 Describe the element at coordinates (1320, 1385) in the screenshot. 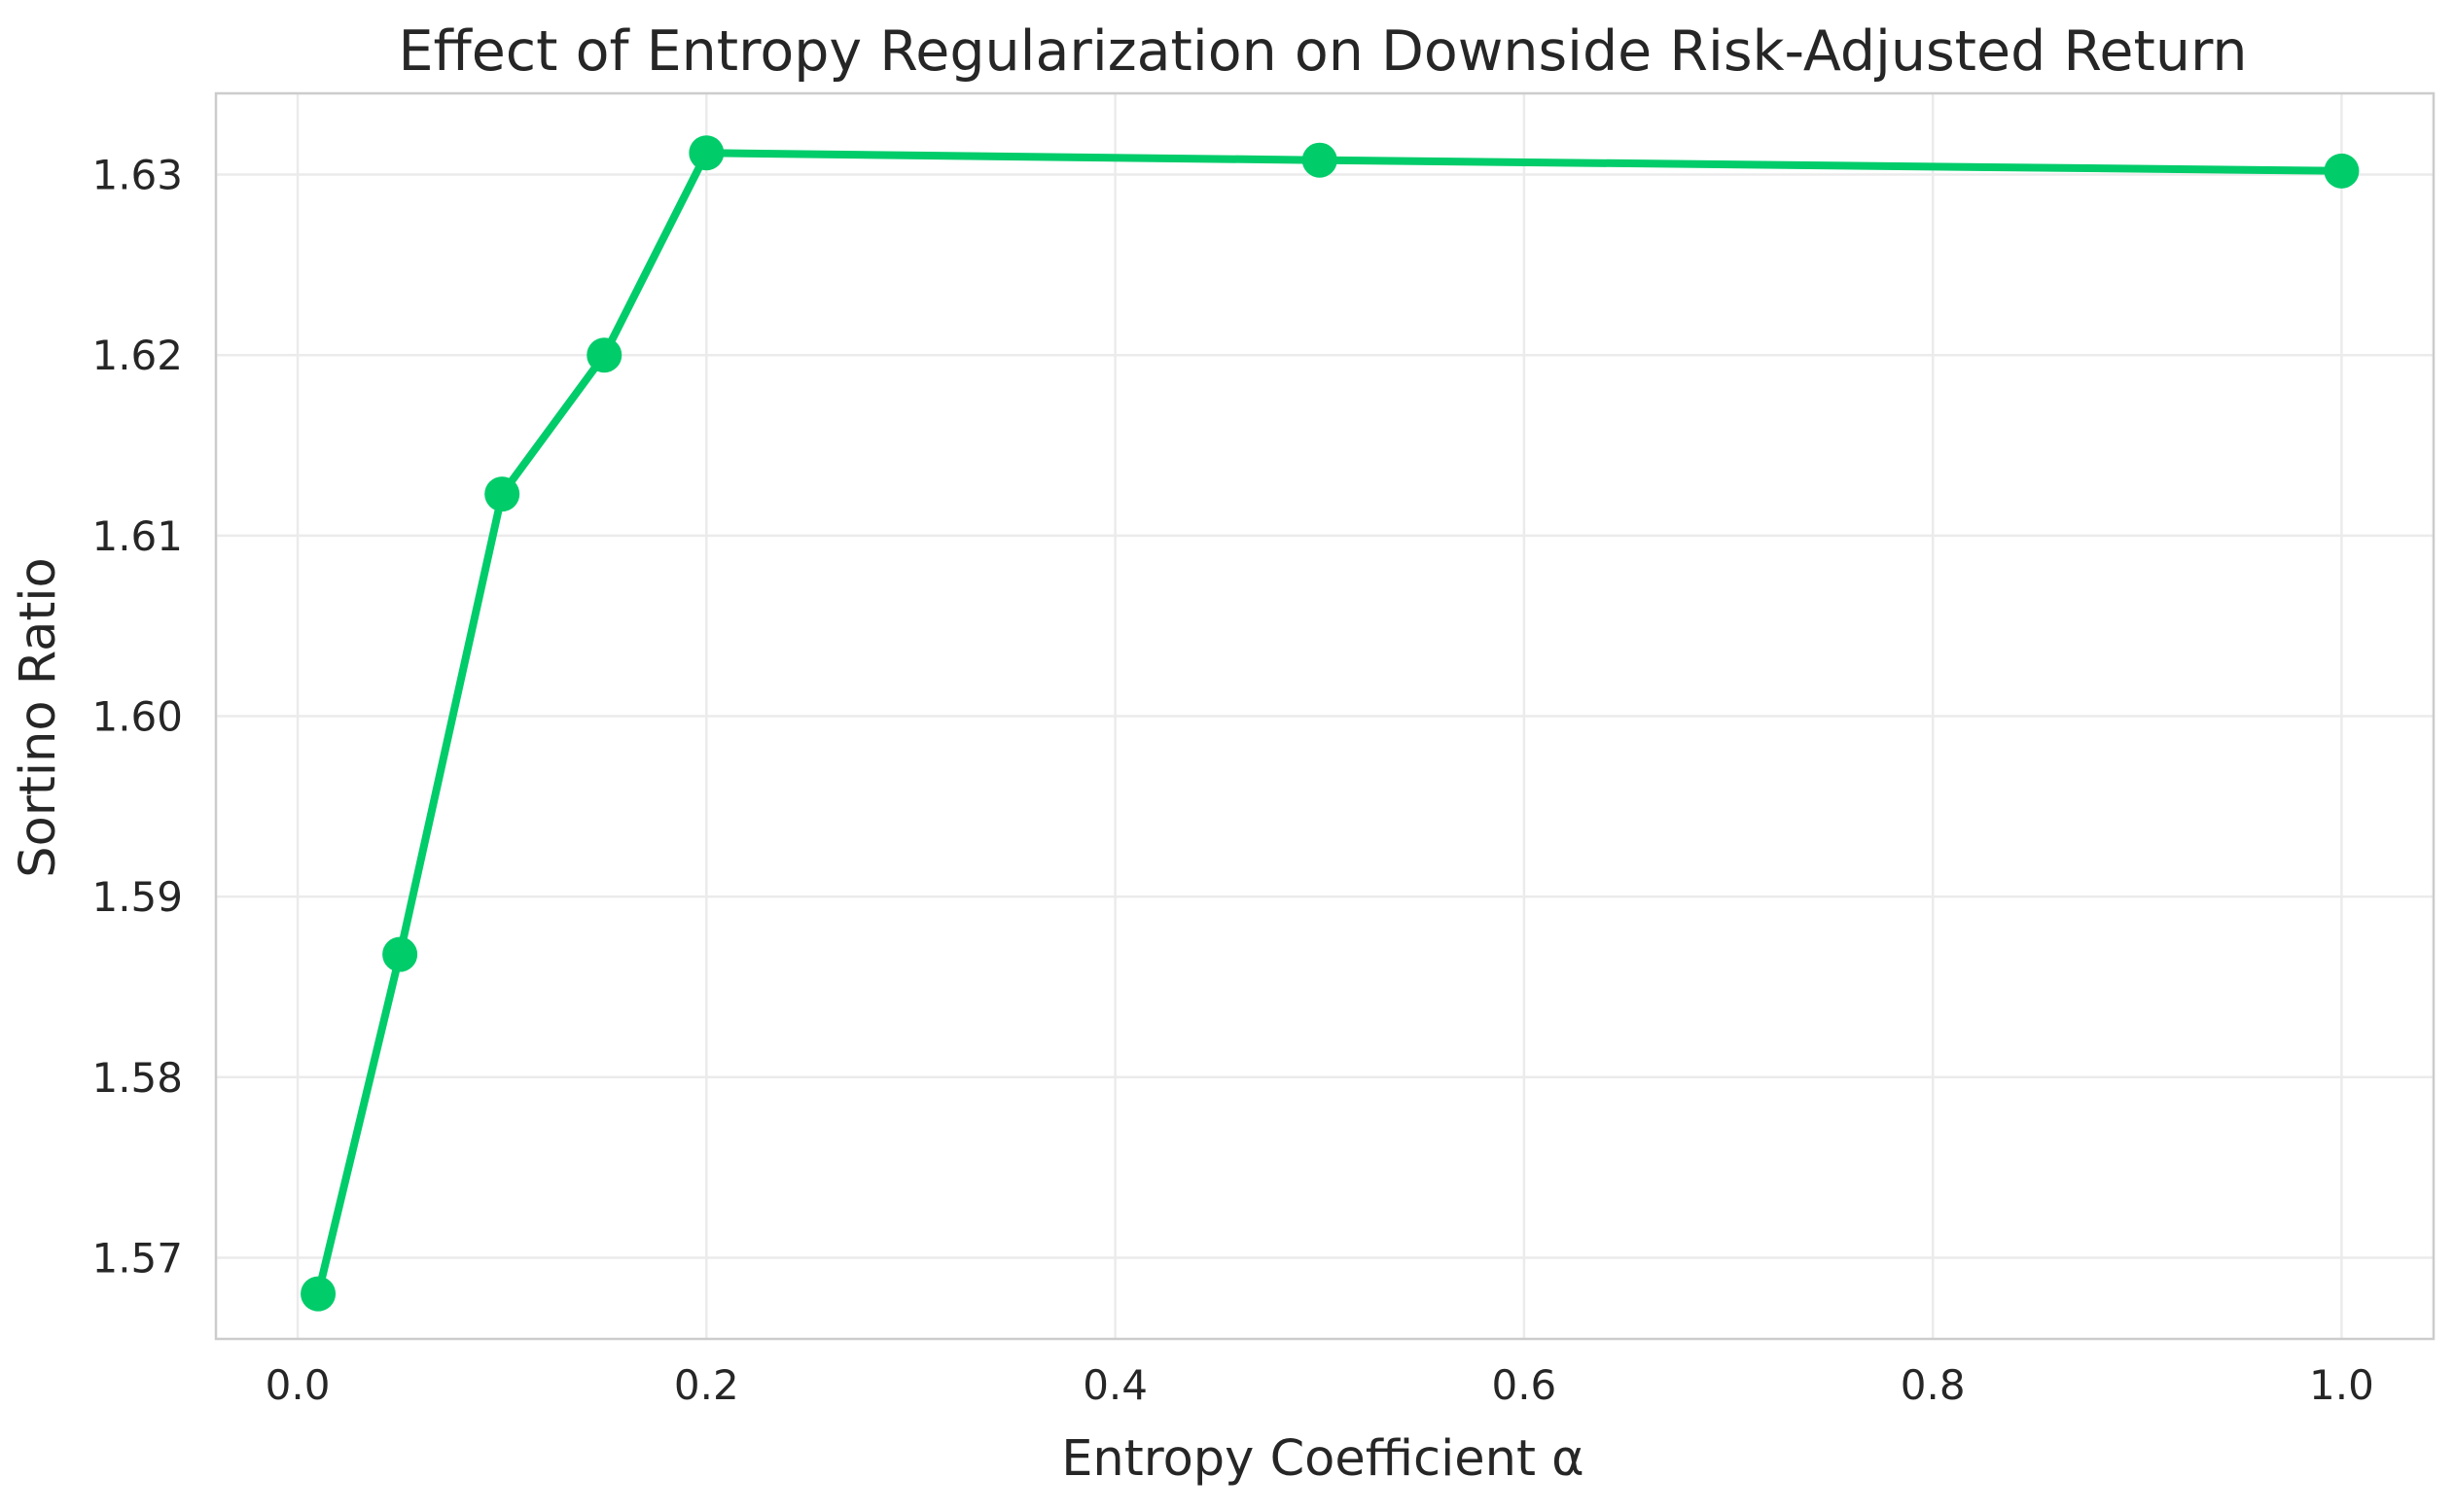

I see `x-axis-ticks: 0.0 0.2 0.4 0.6 0.8 1.0` at that location.